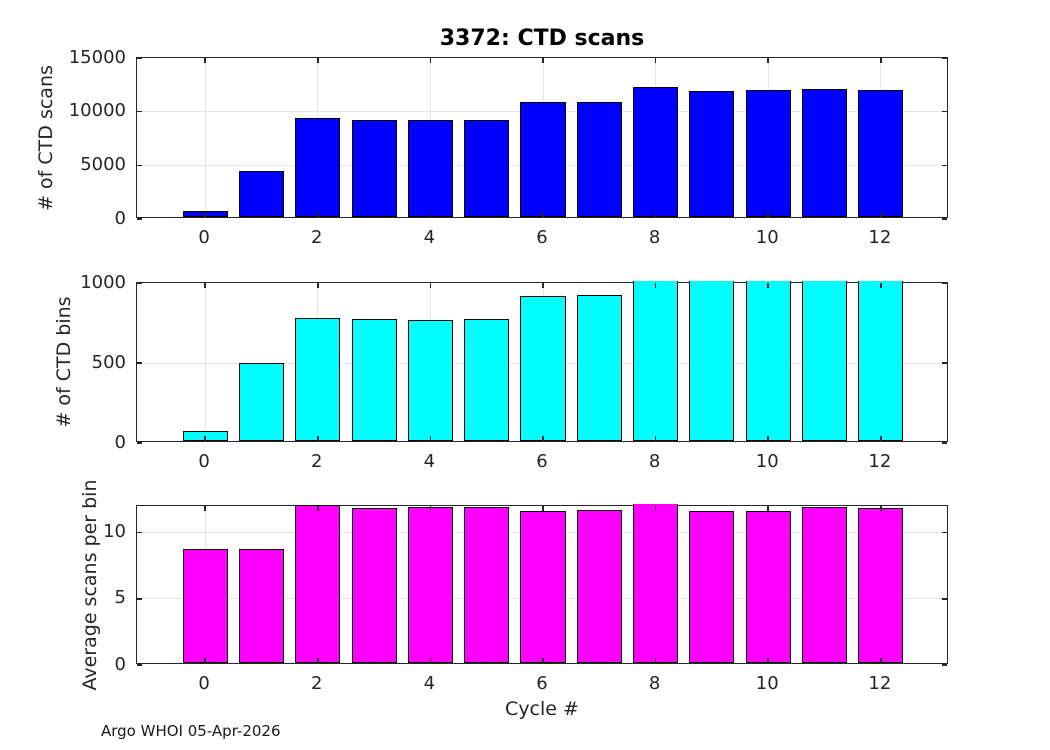  I want to click on y-tick-label: 500, so click(108, 362).